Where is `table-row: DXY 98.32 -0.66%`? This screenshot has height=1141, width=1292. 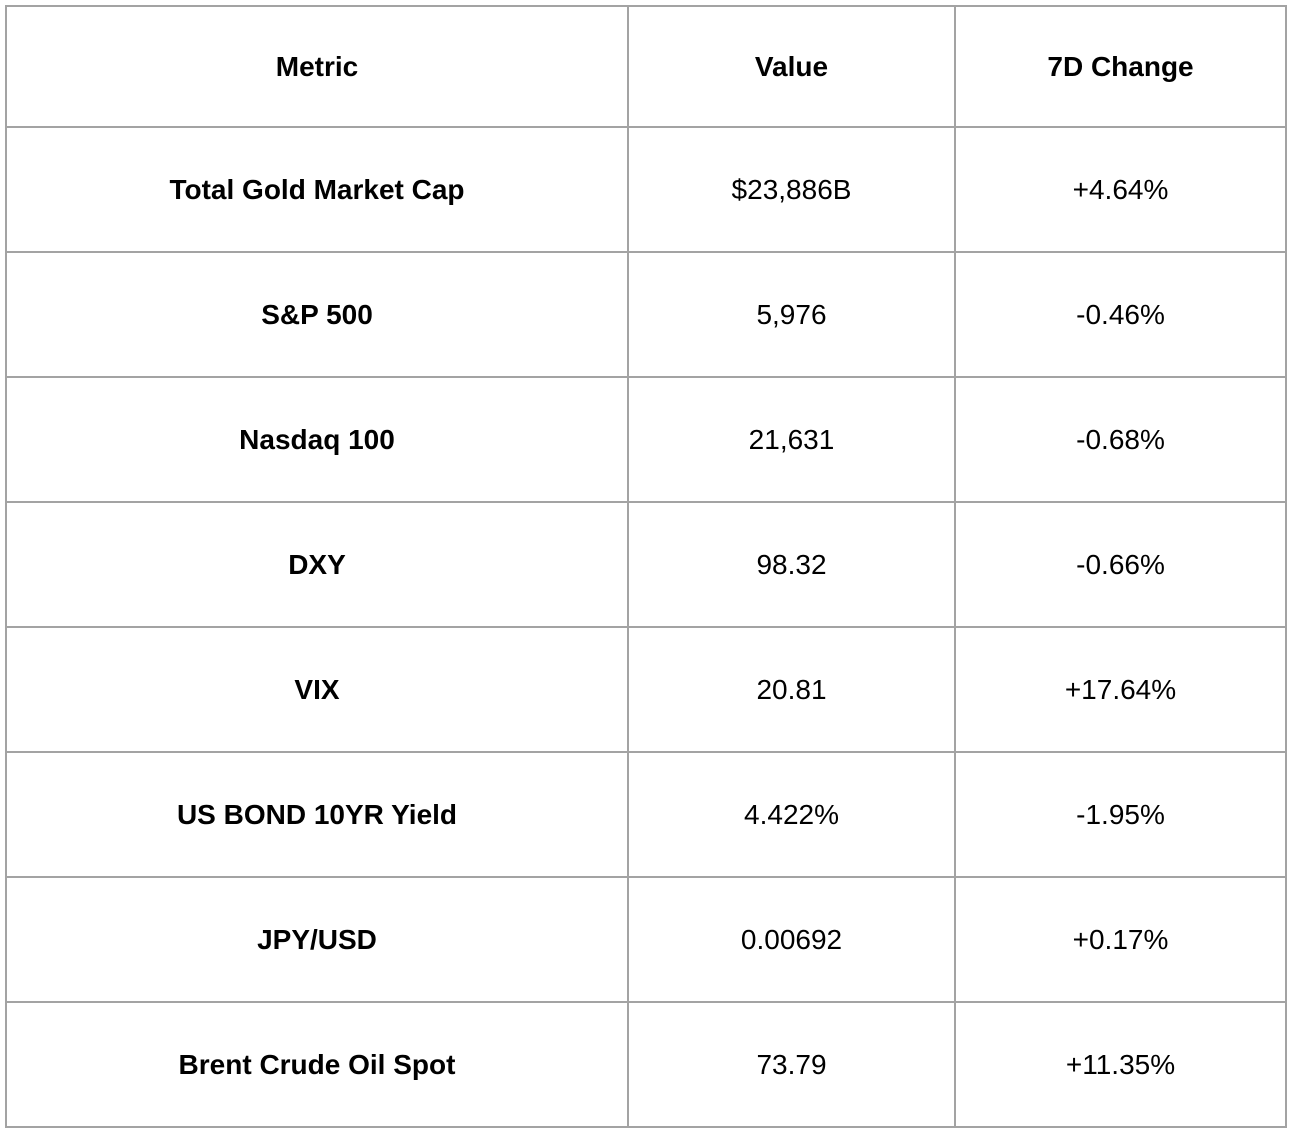 table-row: DXY 98.32 -0.66% is located at coordinates (646, 564).